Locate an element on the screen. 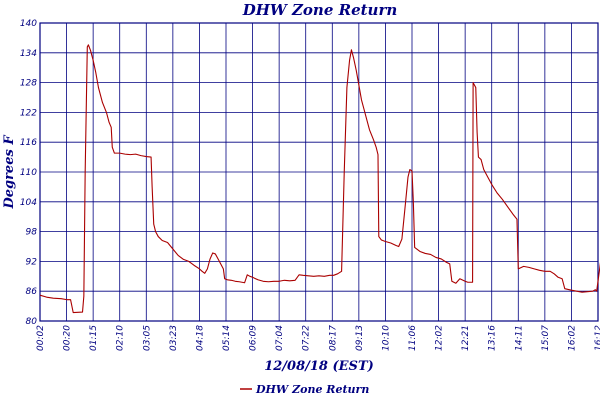 The image size is (600, 400). legend-label: DHW Zone Return is located at coordinates (312, 389).